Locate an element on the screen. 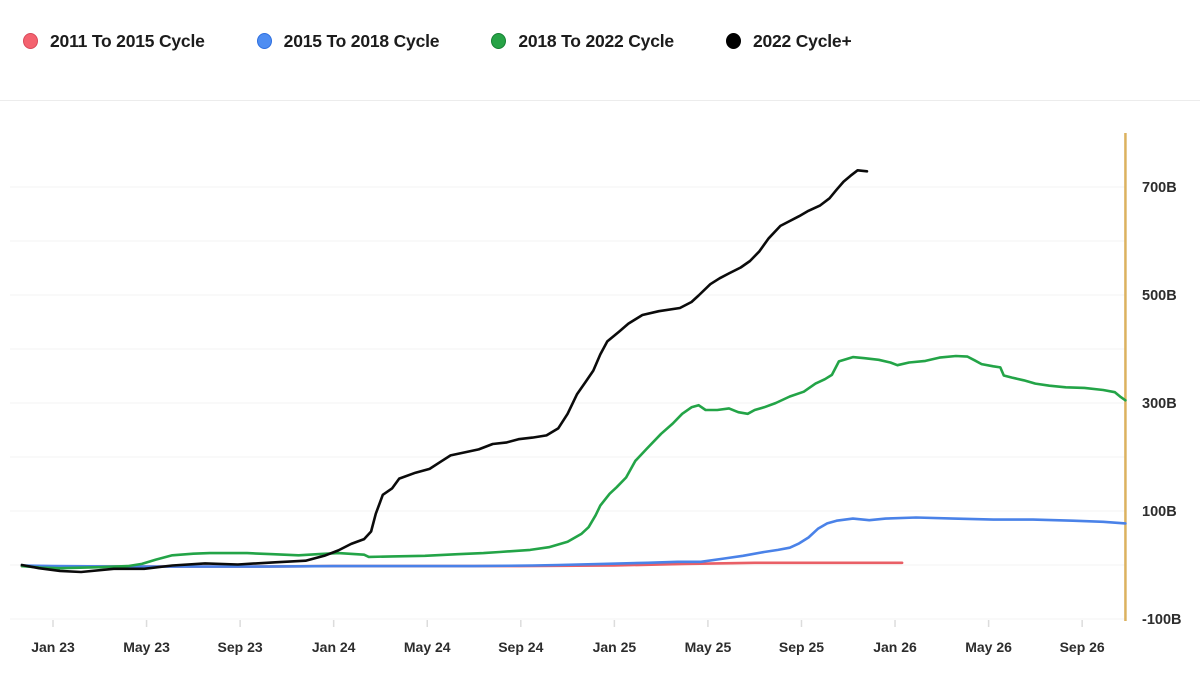  legend-dot-red is located at coordinates (30, 41).